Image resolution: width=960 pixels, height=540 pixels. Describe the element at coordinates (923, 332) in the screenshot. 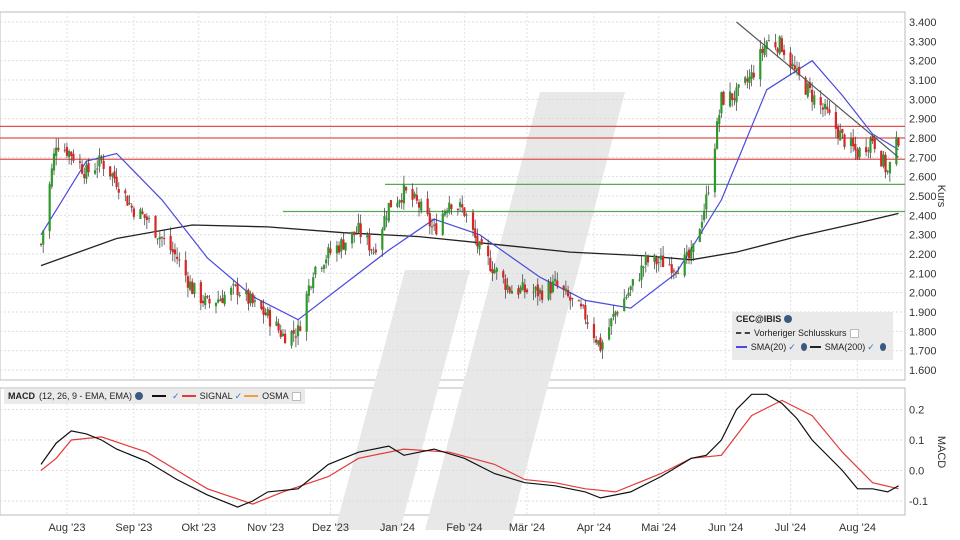

I see `price-tick-label: 1.800` at that location.